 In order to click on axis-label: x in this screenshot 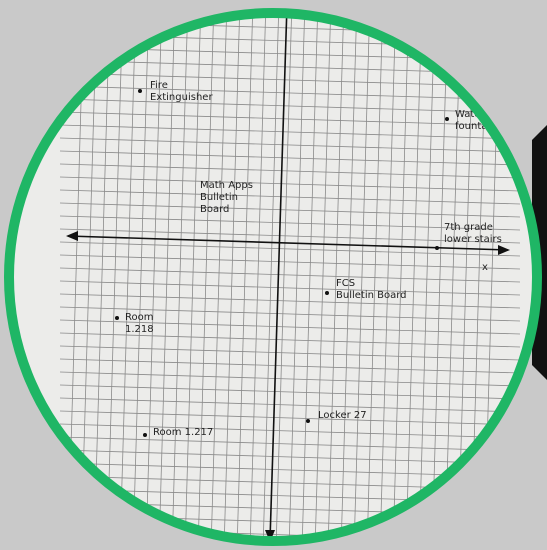, I will do `click(485, 267)`.